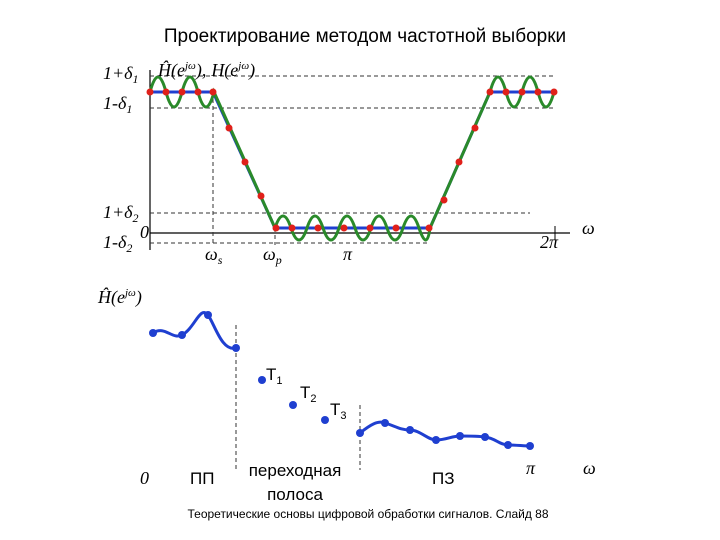 The image size is (720, 540). What do you see at coordinates (121, 74) in the screenshot?
I see `label: 1+δ1` at bounding box center [121, 74].